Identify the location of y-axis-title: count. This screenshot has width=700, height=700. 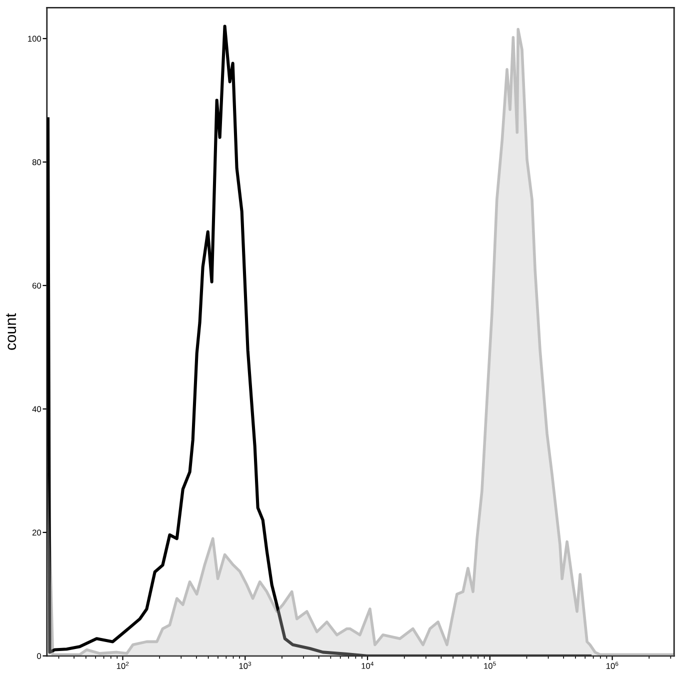
(11, 331).